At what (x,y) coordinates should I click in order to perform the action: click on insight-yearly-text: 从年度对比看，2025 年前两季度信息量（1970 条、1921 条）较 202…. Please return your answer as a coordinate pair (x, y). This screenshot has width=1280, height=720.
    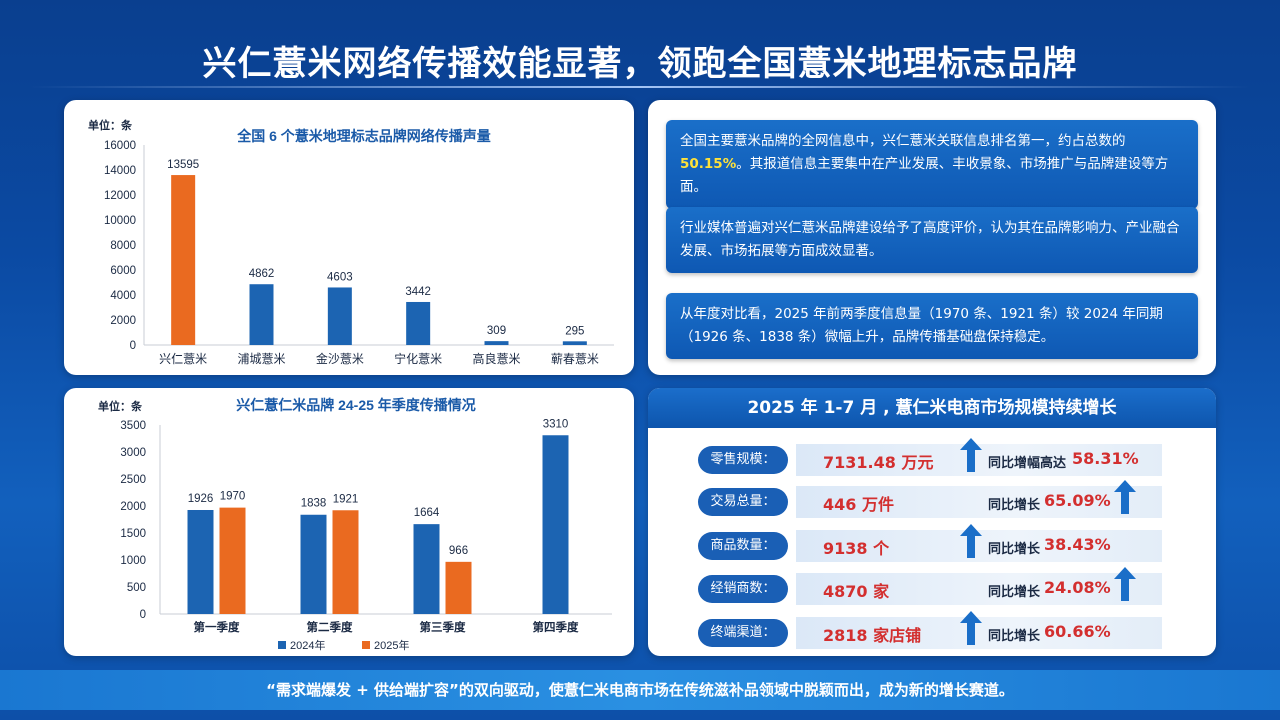
    Looking at the image, I should click on (921, 325).